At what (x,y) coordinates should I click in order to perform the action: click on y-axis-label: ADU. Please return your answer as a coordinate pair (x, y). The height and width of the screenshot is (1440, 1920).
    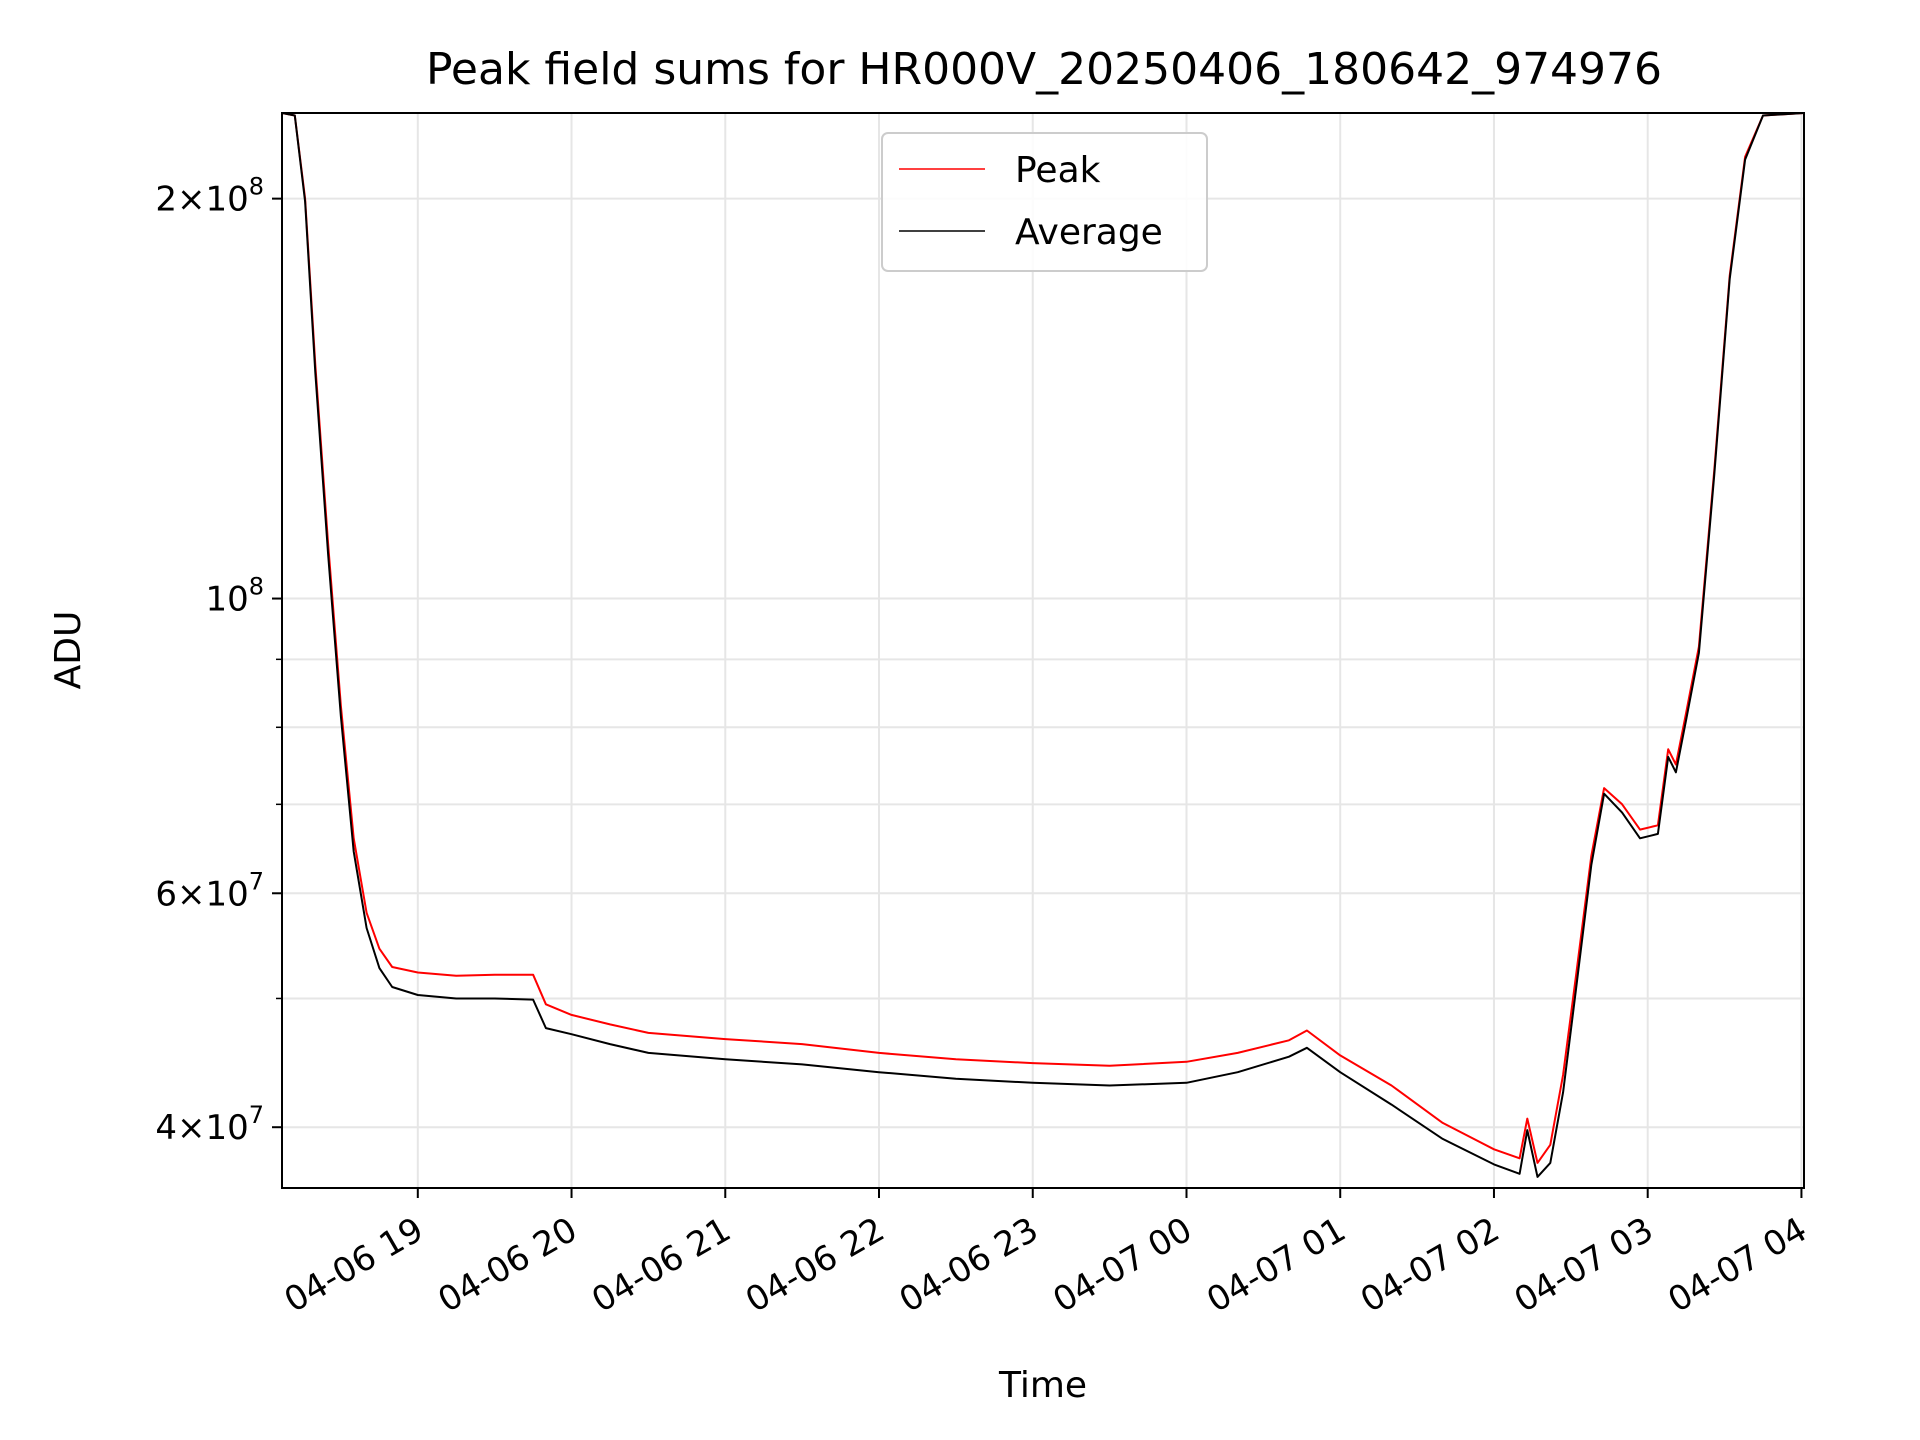
    Looking at the image, I should click on (68, 650).